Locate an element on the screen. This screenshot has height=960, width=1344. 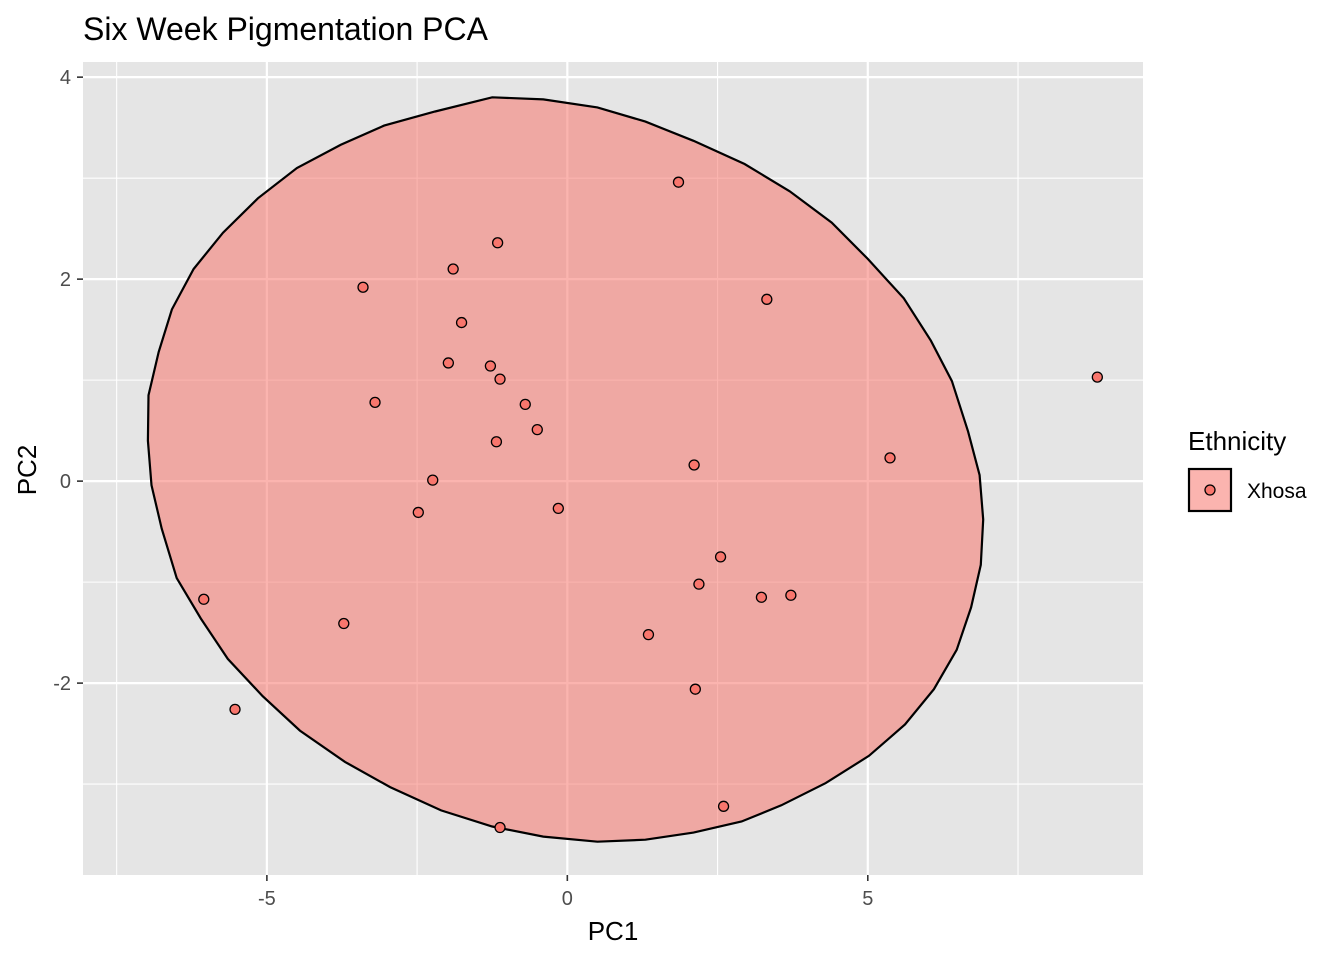
y-tick-label: -2 is located at coordinates (62, 684).